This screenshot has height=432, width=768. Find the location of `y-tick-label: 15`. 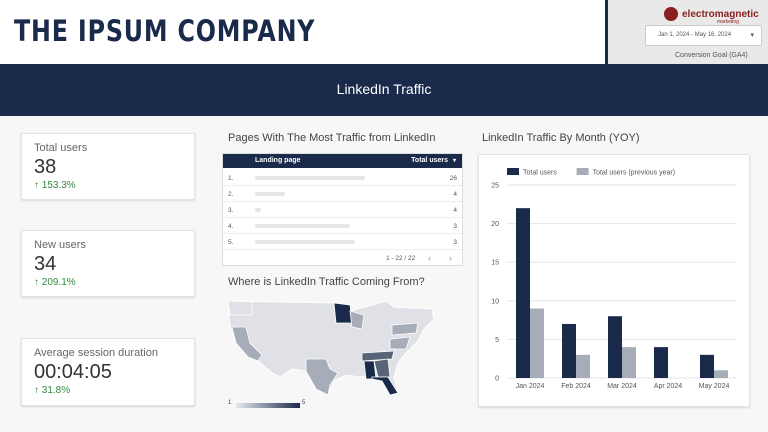

y-tick-label: 15 is located at coordinates (495, 263).